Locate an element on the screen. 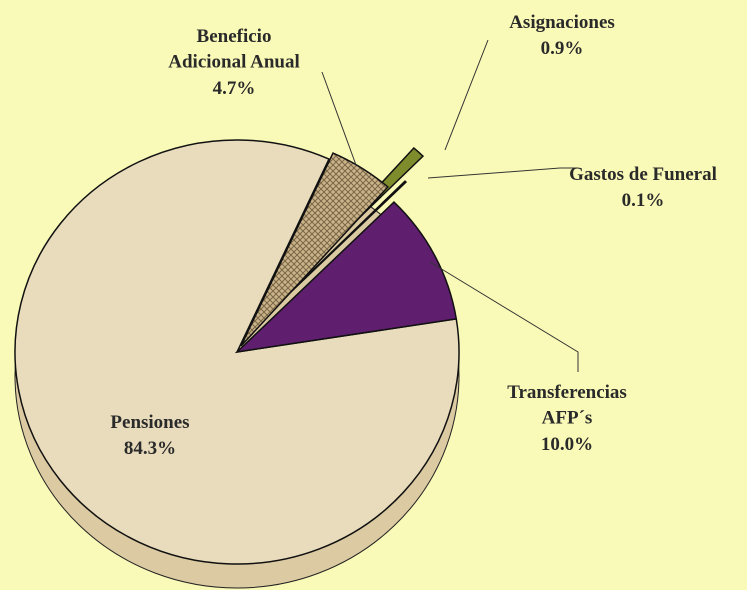 This screenshot has height=590, width=747. slice-label: Asignaciones is located at coordinates (562, 22).